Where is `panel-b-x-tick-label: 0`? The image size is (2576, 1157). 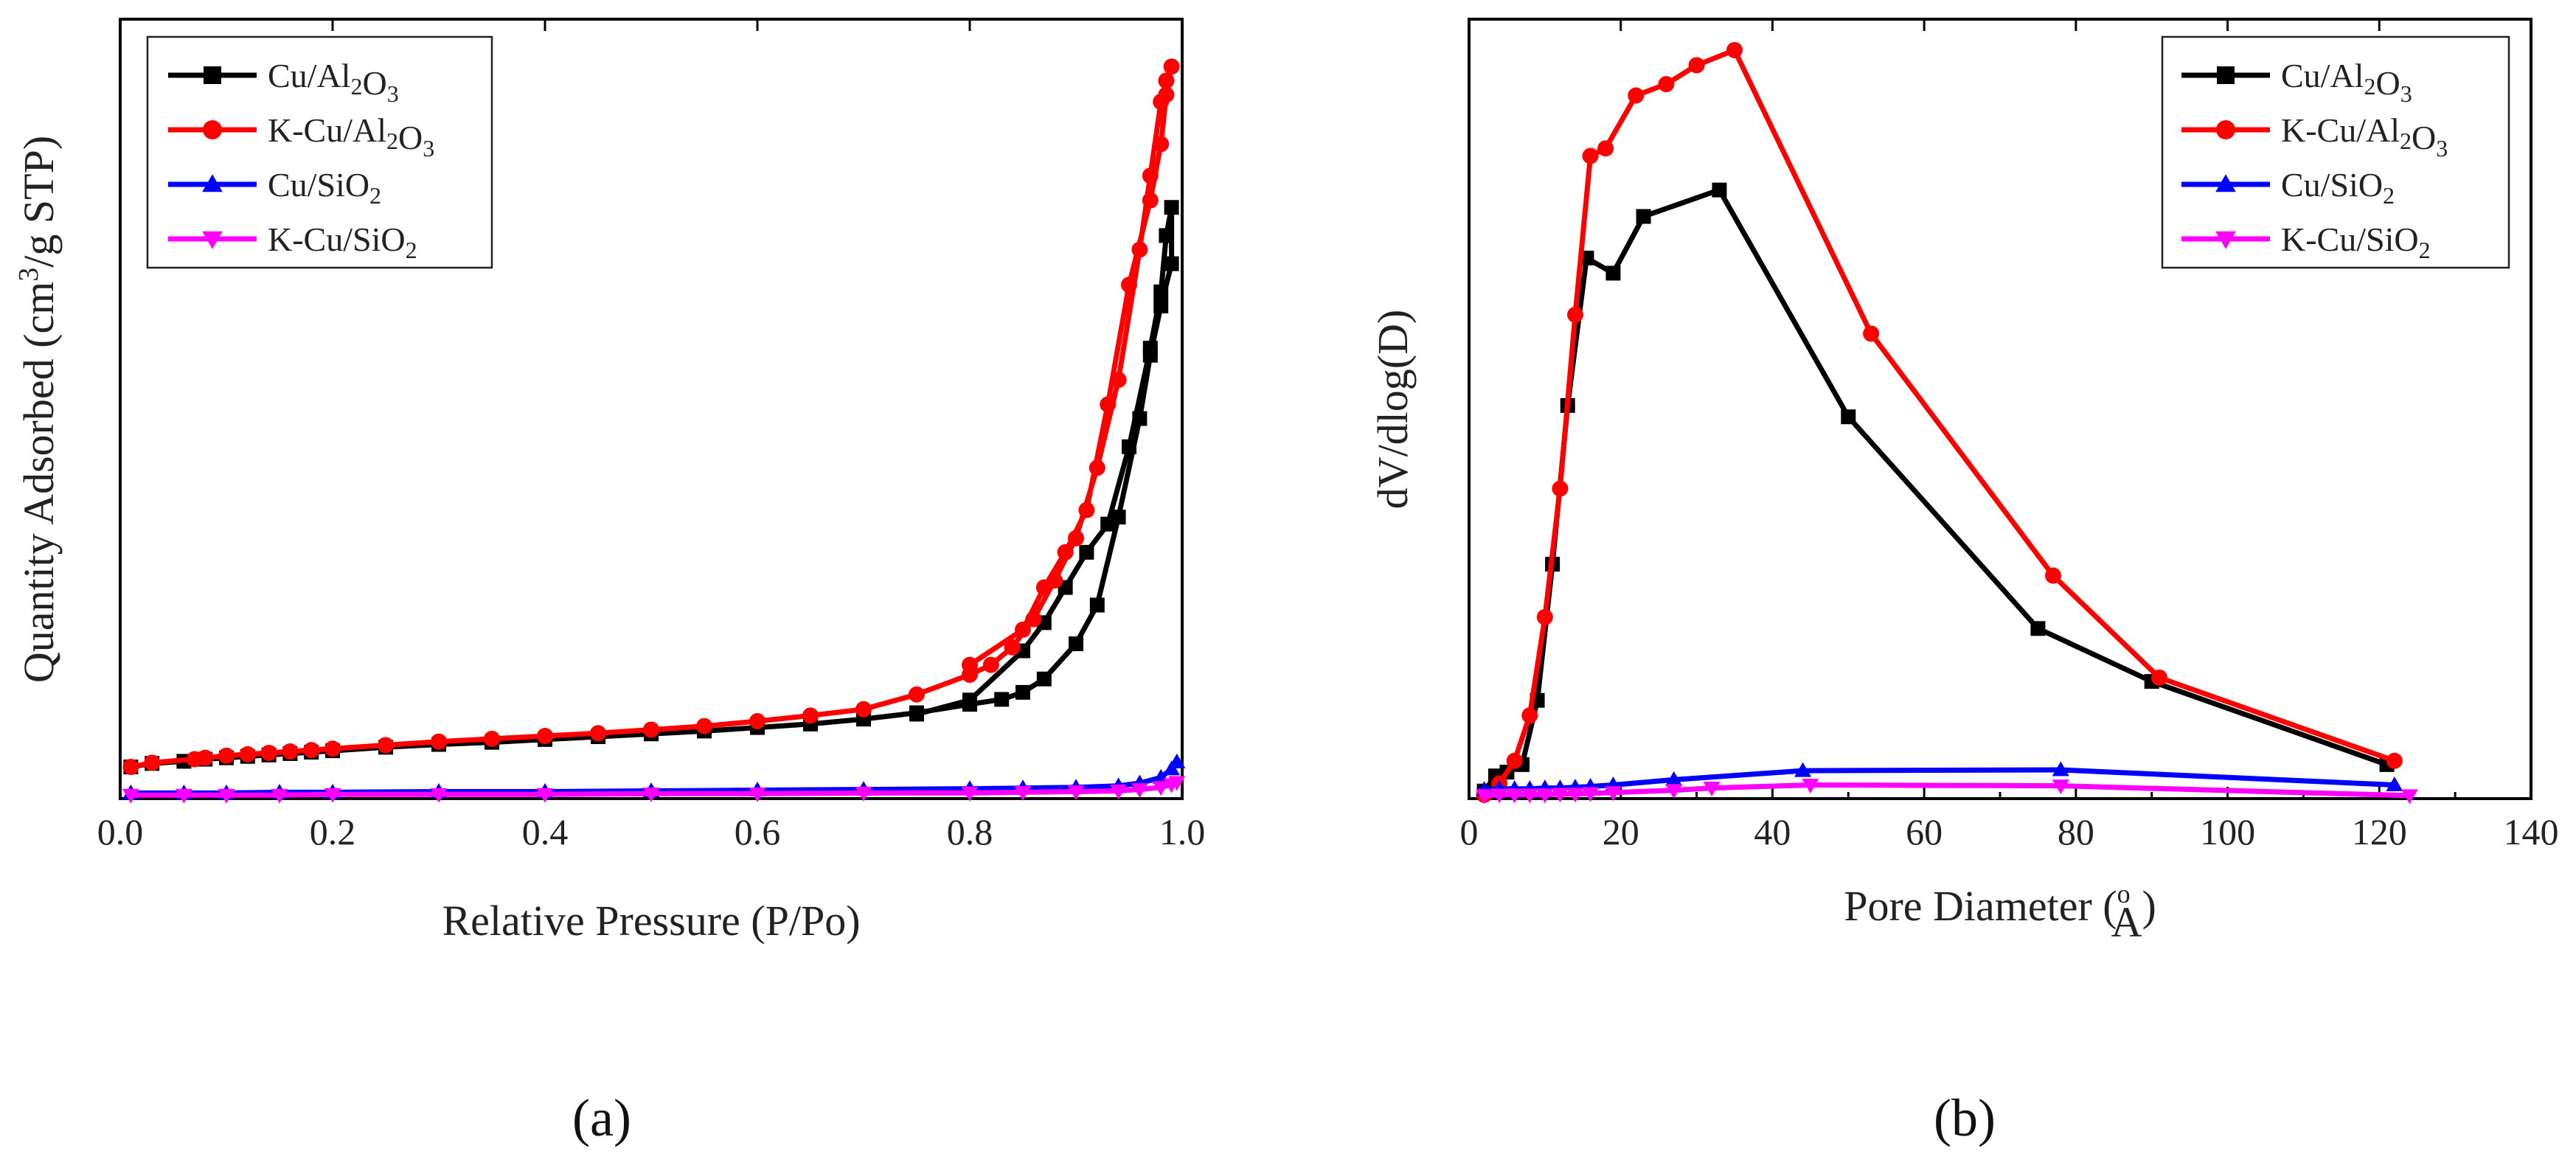
panel-b-x-tick-label: 0 is located at coordinates (1469, 831).